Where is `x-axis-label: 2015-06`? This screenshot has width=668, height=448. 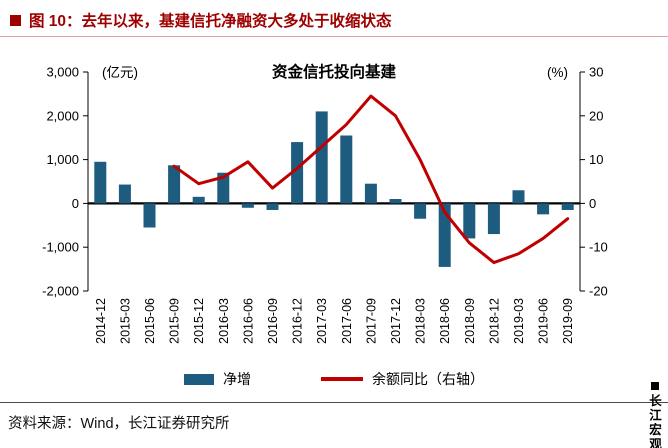
x-axis-label: 2015-06 is located at coordinates (150, 321).